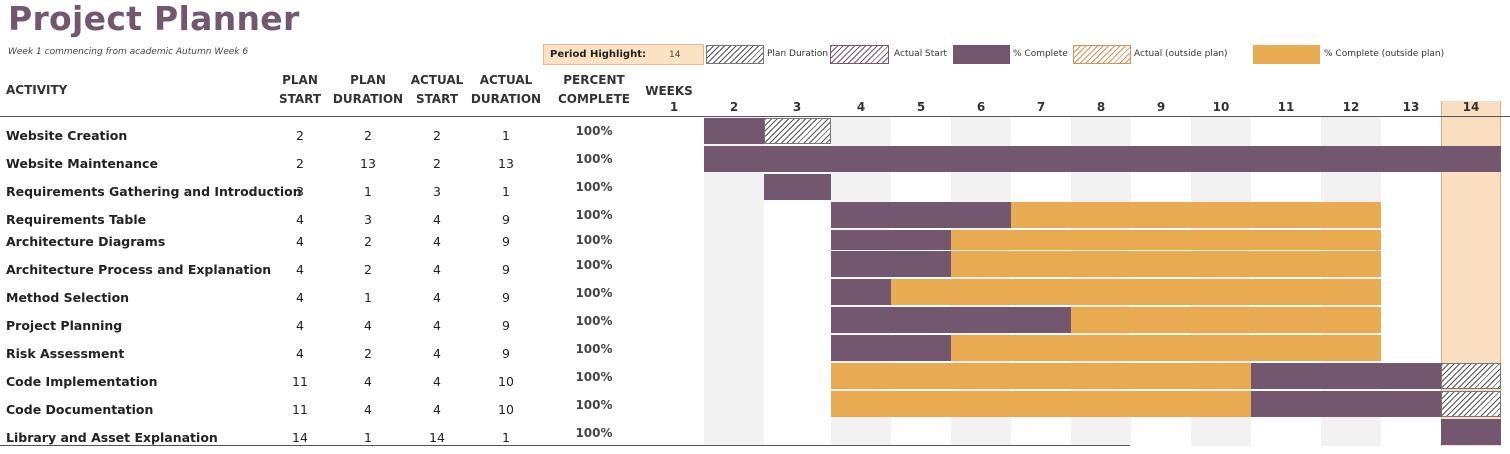 The height and width of the screenshot is (454, 1510). What do you see at coordinates (300, 437) in the screenshot?
I see `plan-start-cell: 14` at bounding box center [300, 437].